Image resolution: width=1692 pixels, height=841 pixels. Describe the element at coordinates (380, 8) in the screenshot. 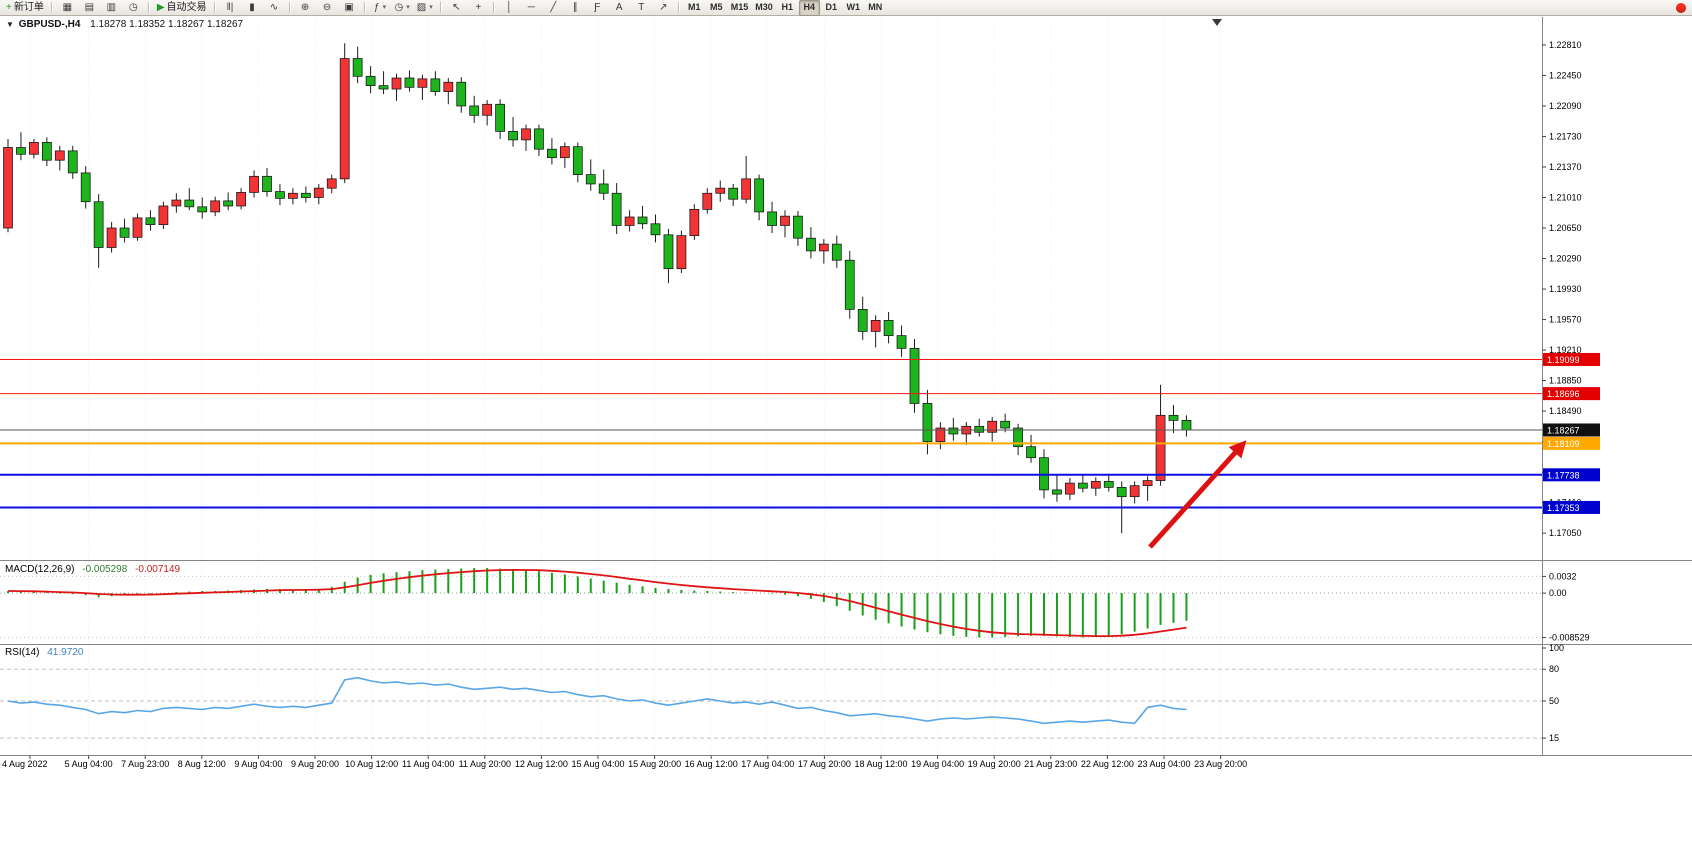

I see `indicators-button: ƒ ▾` at that location.